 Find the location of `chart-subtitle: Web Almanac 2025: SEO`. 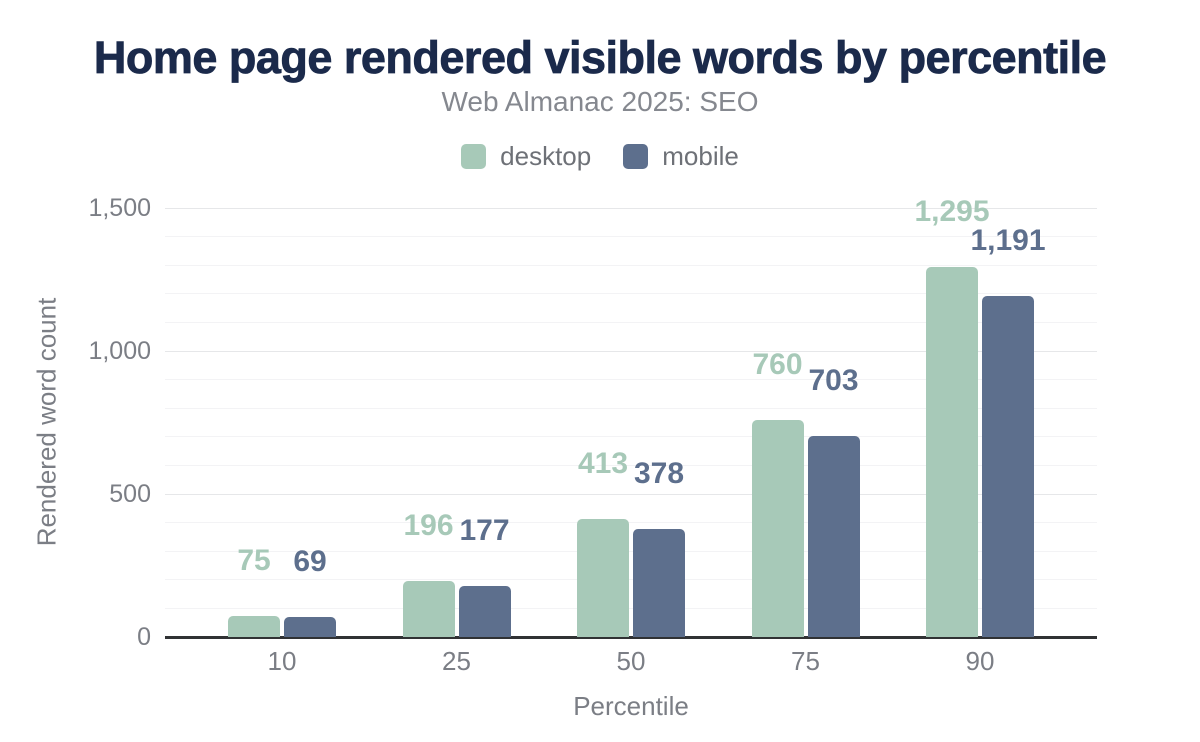

chart-subtitle: Web Almanac 2025: SEO is located at coordinates (600, 101).